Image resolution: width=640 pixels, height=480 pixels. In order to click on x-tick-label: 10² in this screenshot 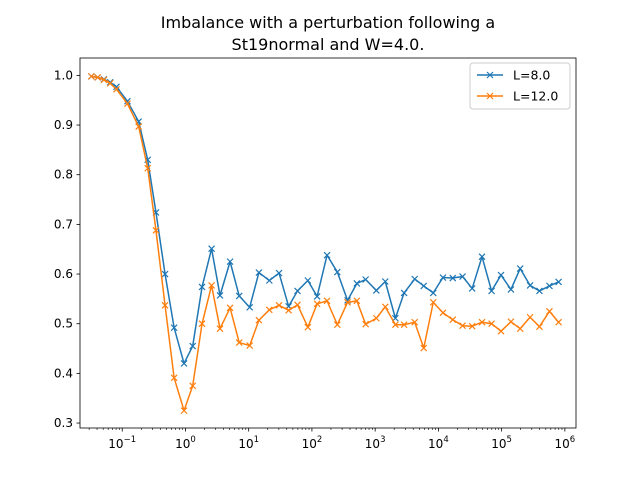, I will do `click(312, 443)`.